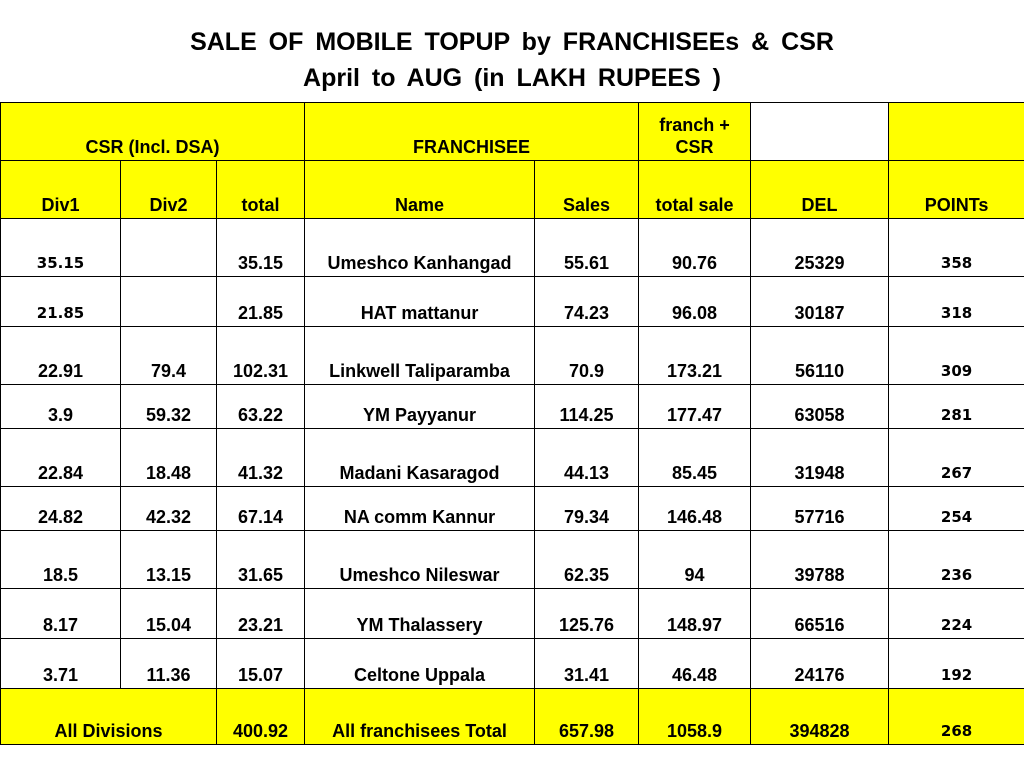 Image resolution: width=1024 pixels, height=768 pixels. What do you see at coordinates (587, 189) in the screenshot?
I see `column-header: Sales` at bounding box center [587, 189].